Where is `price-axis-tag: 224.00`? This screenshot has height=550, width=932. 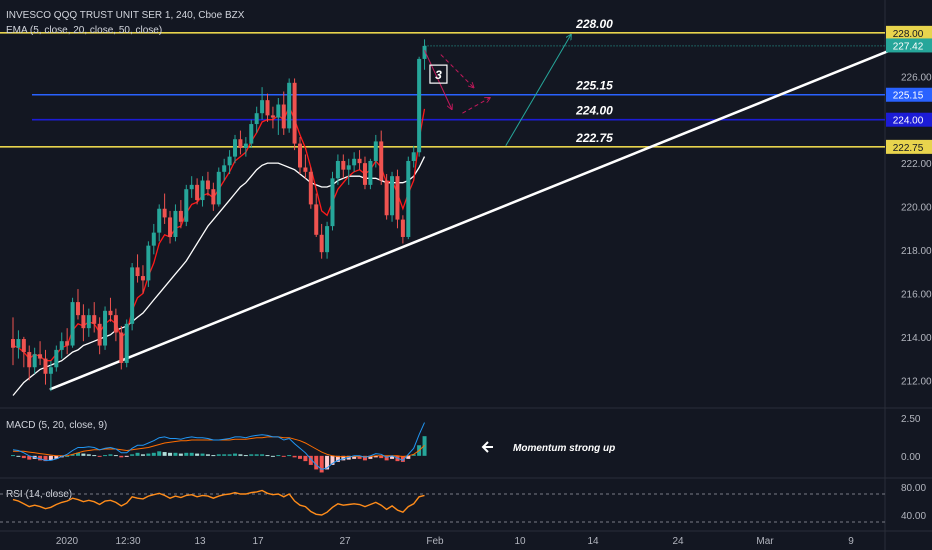
price-axis-tag: 224.00 is located at coordinates (909, 119).